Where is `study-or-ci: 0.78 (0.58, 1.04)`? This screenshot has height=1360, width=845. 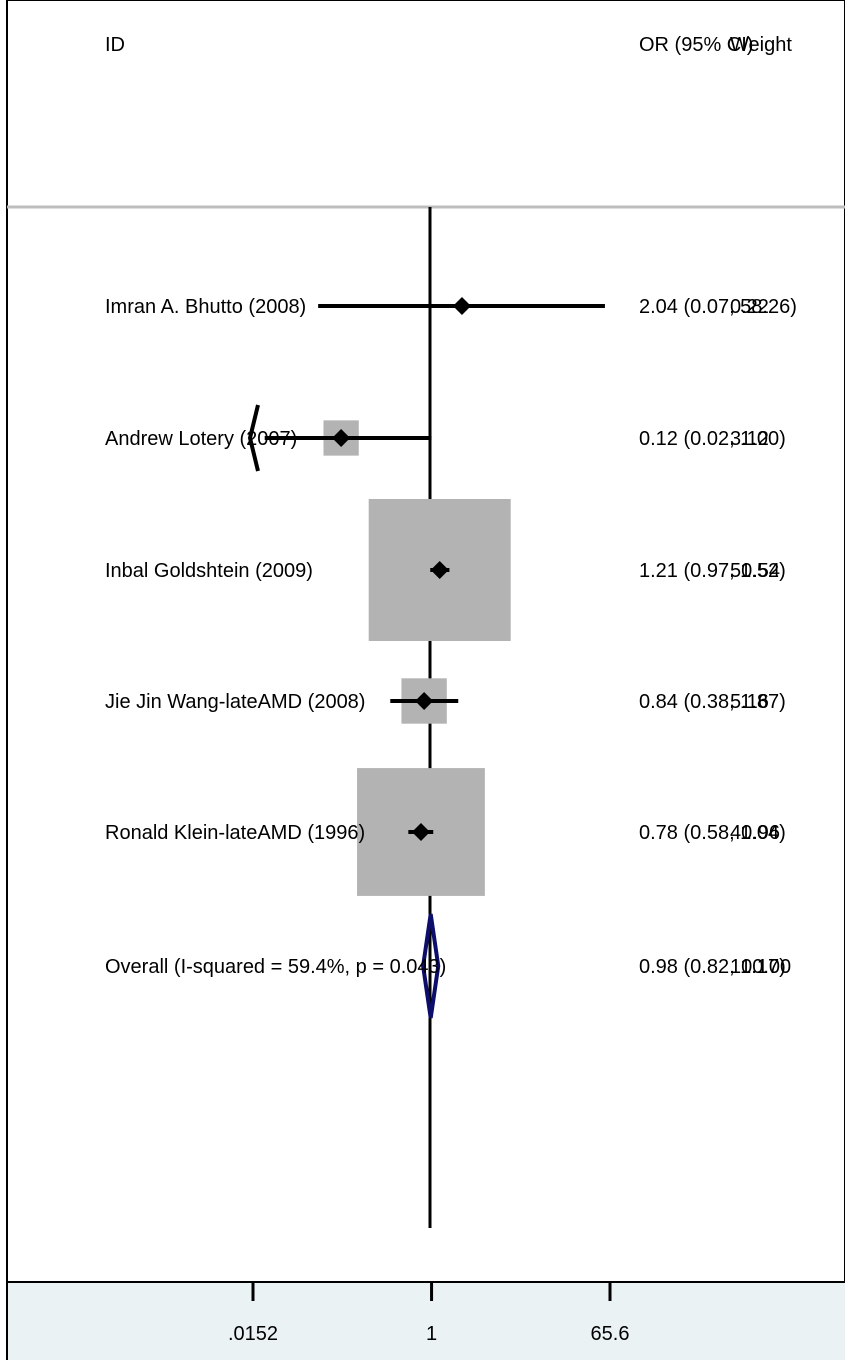 study-or-ci: 0.78 (0.58, 1.04) is located at coordinates (712, 833).